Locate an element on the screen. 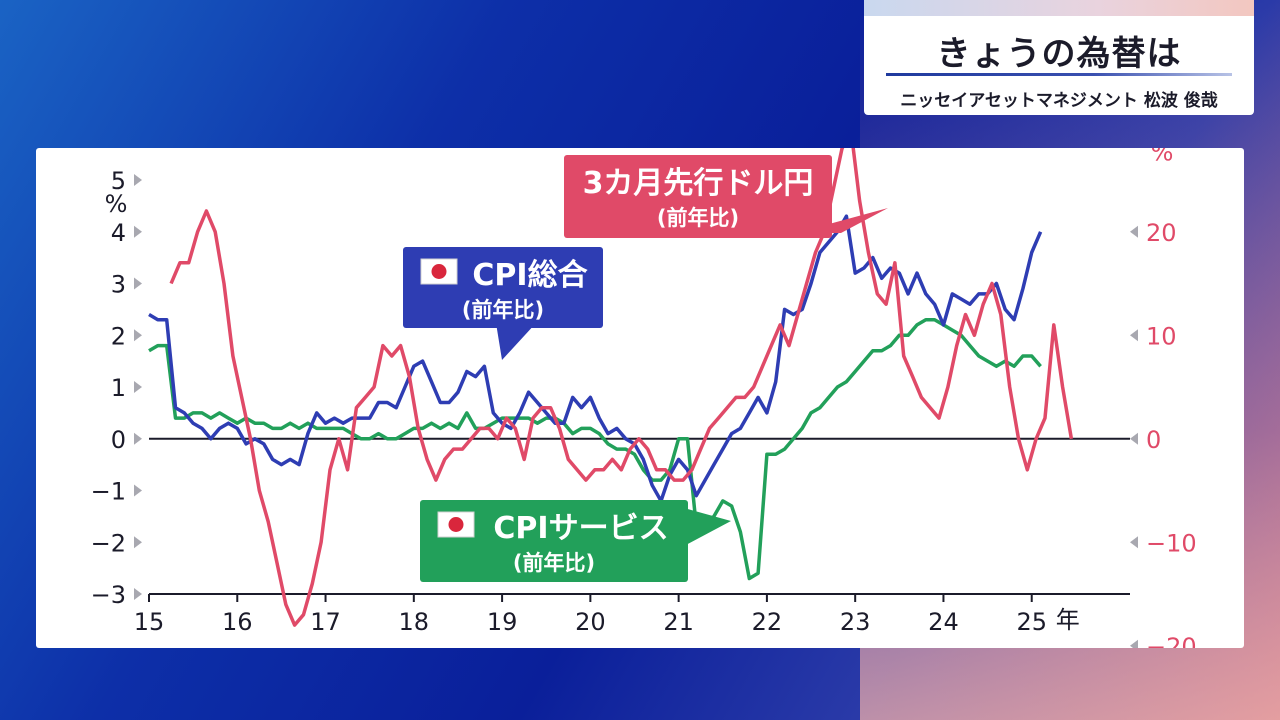  title-divider is located at coordinates (1059, 74).